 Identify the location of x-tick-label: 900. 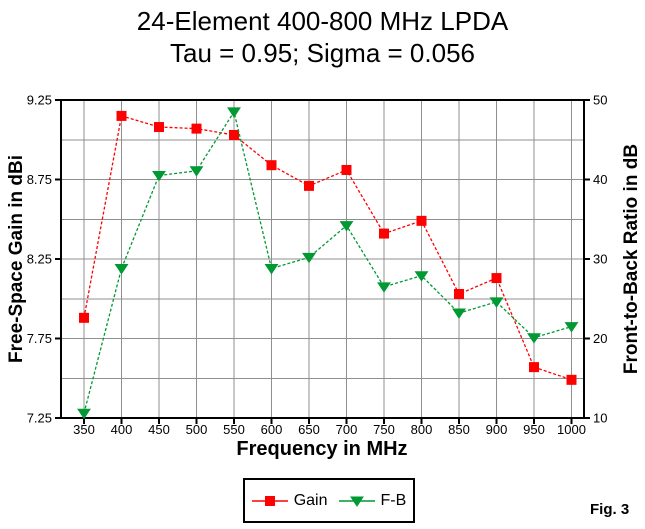
(497, 429).